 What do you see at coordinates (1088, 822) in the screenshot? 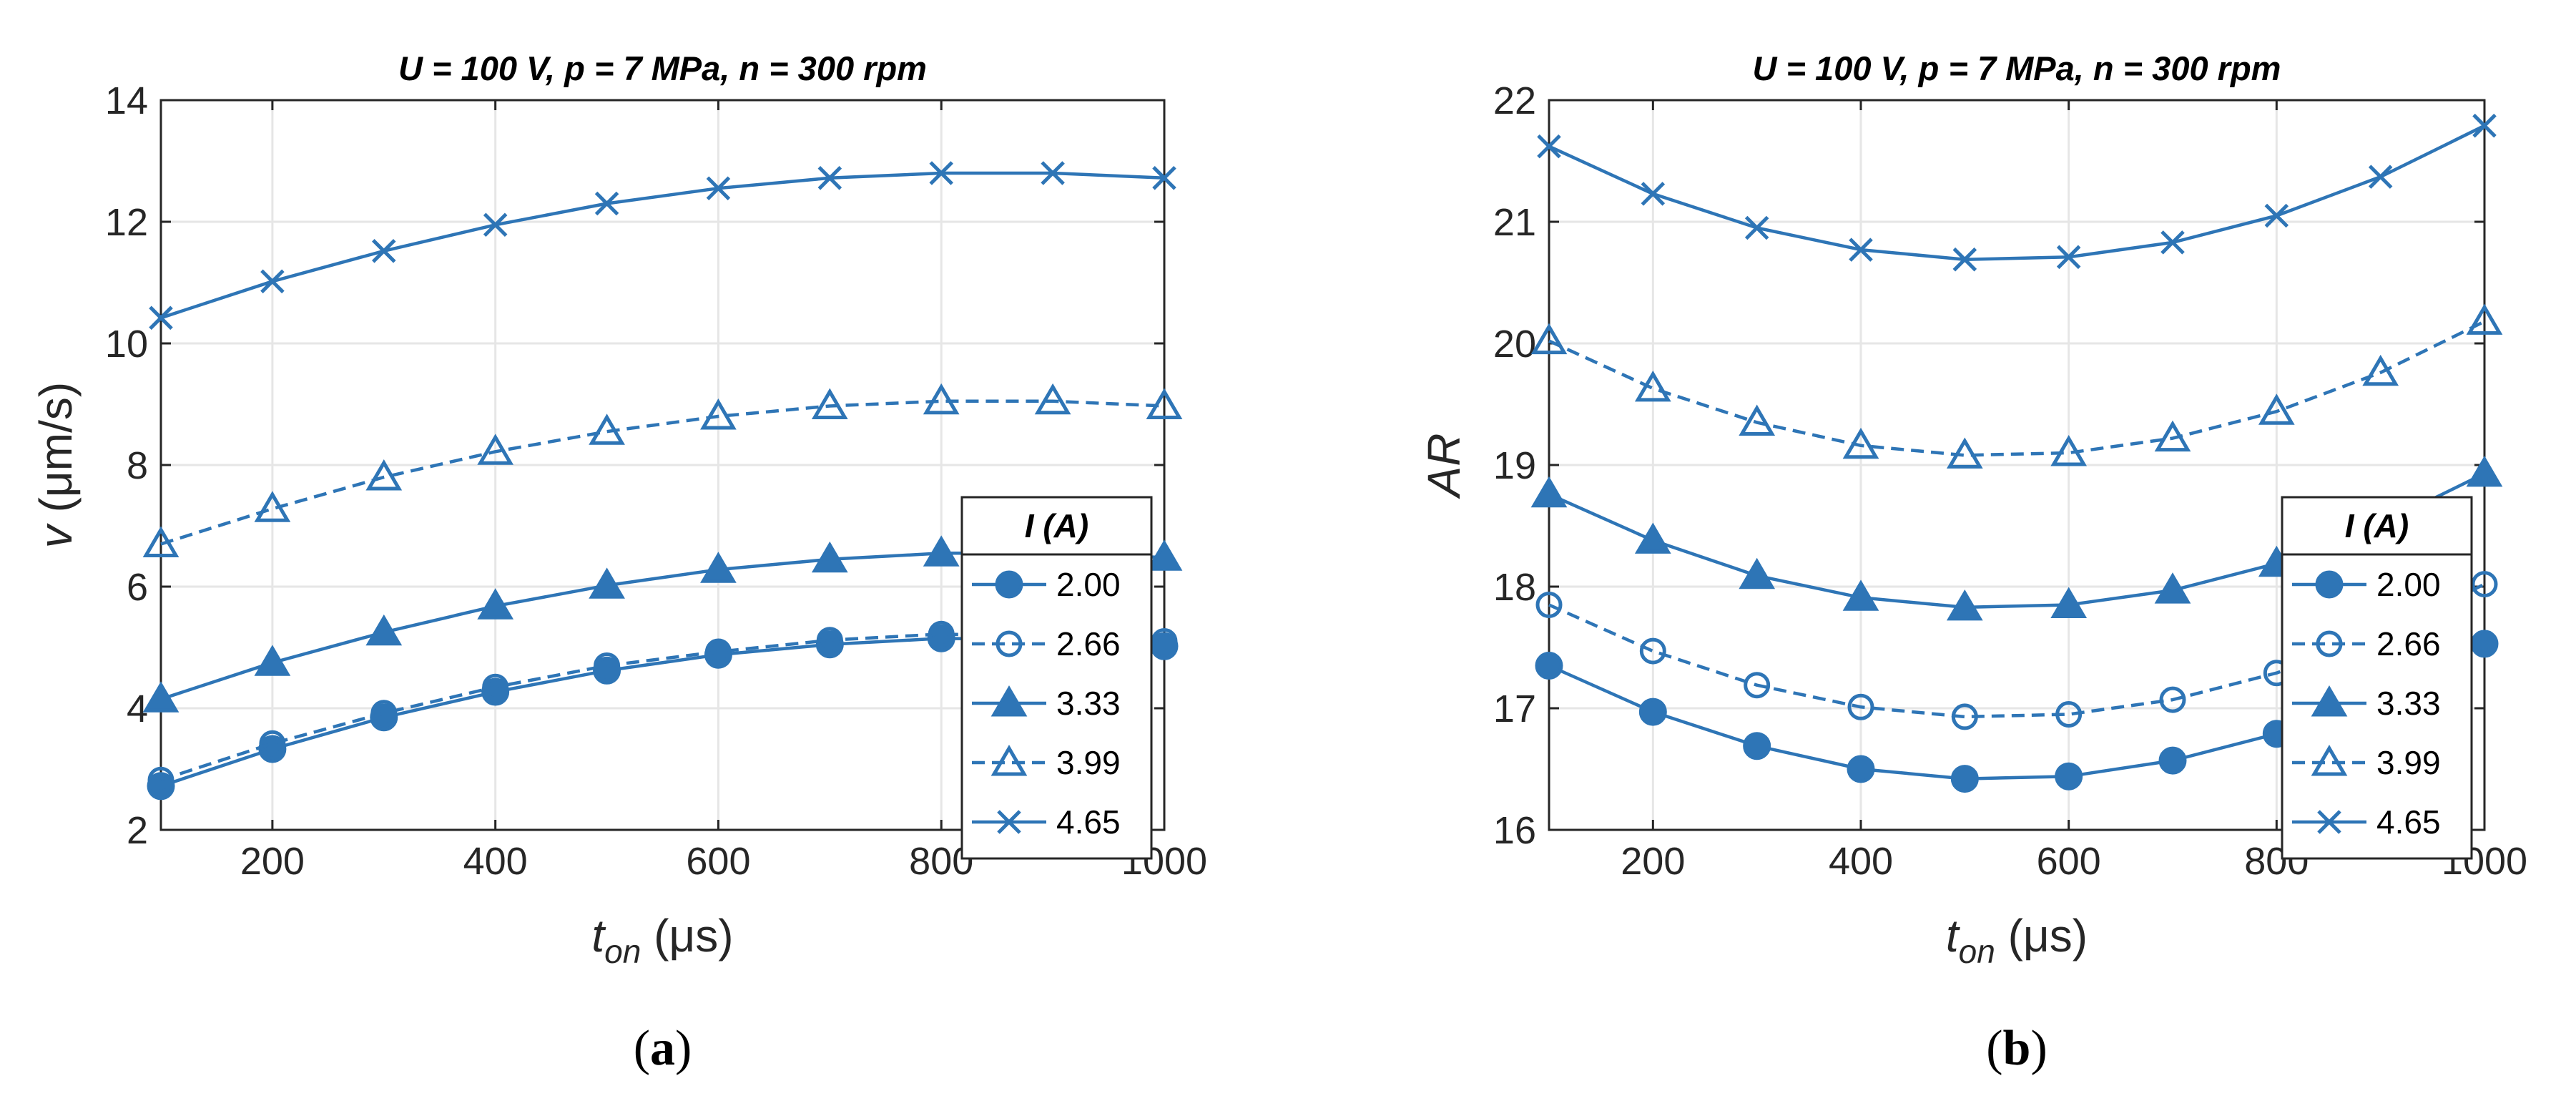
I see `chart-a-legend-entry: 4.65` at bounding box center [1088, 822].